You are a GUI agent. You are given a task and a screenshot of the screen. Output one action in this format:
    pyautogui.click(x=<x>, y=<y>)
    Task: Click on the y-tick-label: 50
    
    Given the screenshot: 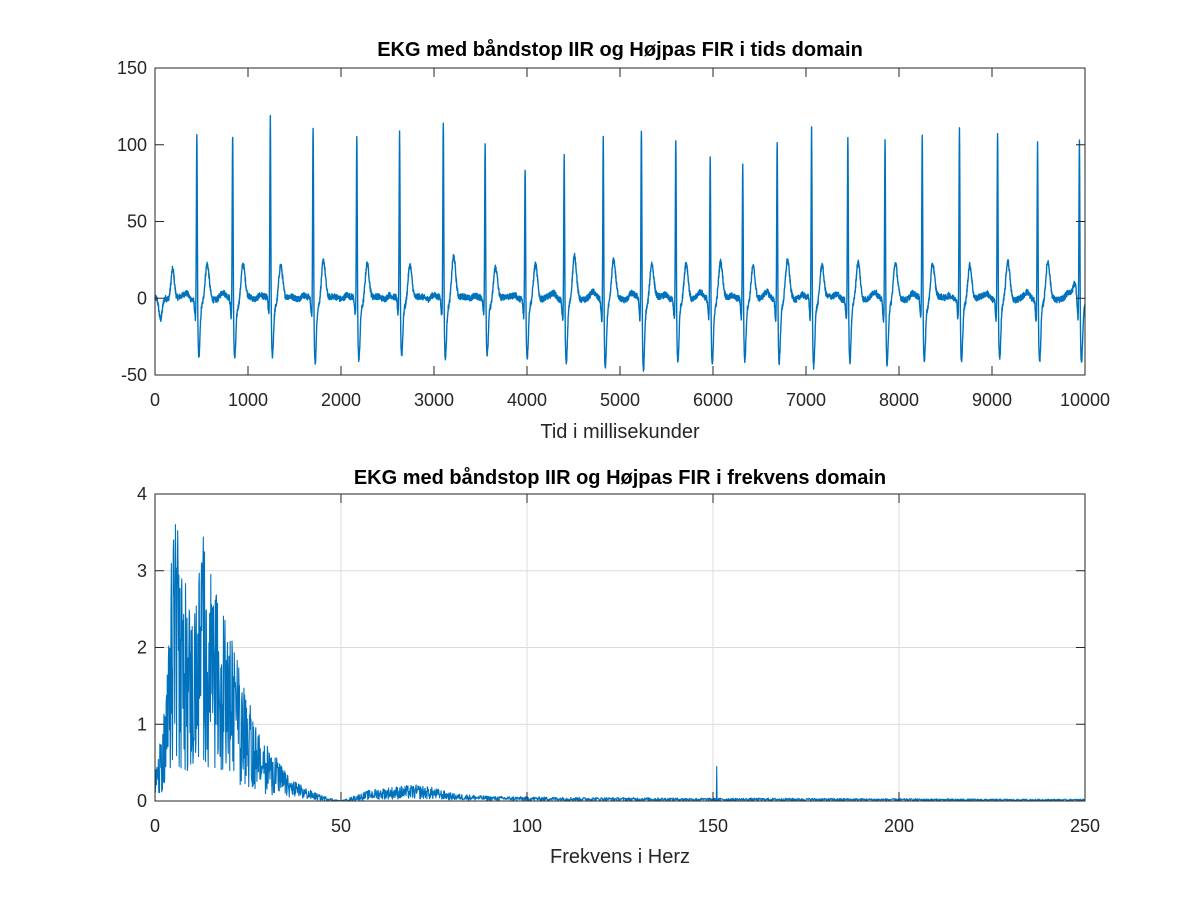 What is the action you would take?
    pyautogui.click(x=137, y=222)
    